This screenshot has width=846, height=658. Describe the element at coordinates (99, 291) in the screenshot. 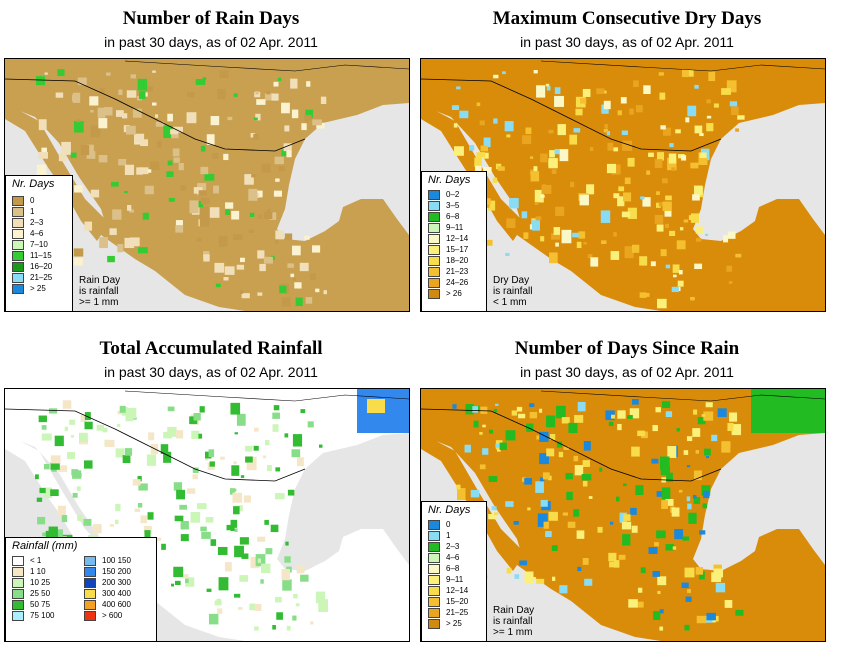

I see `legend-note: Rain Day is rainfall >= 1 mm` at that location.